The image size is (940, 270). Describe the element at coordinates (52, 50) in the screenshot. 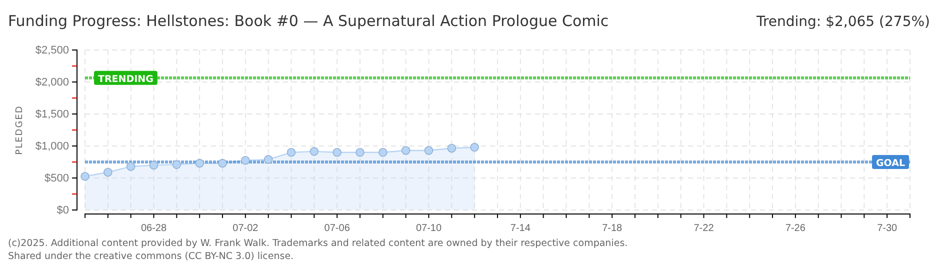

I see `y-tick-label: $2,500` at that location.